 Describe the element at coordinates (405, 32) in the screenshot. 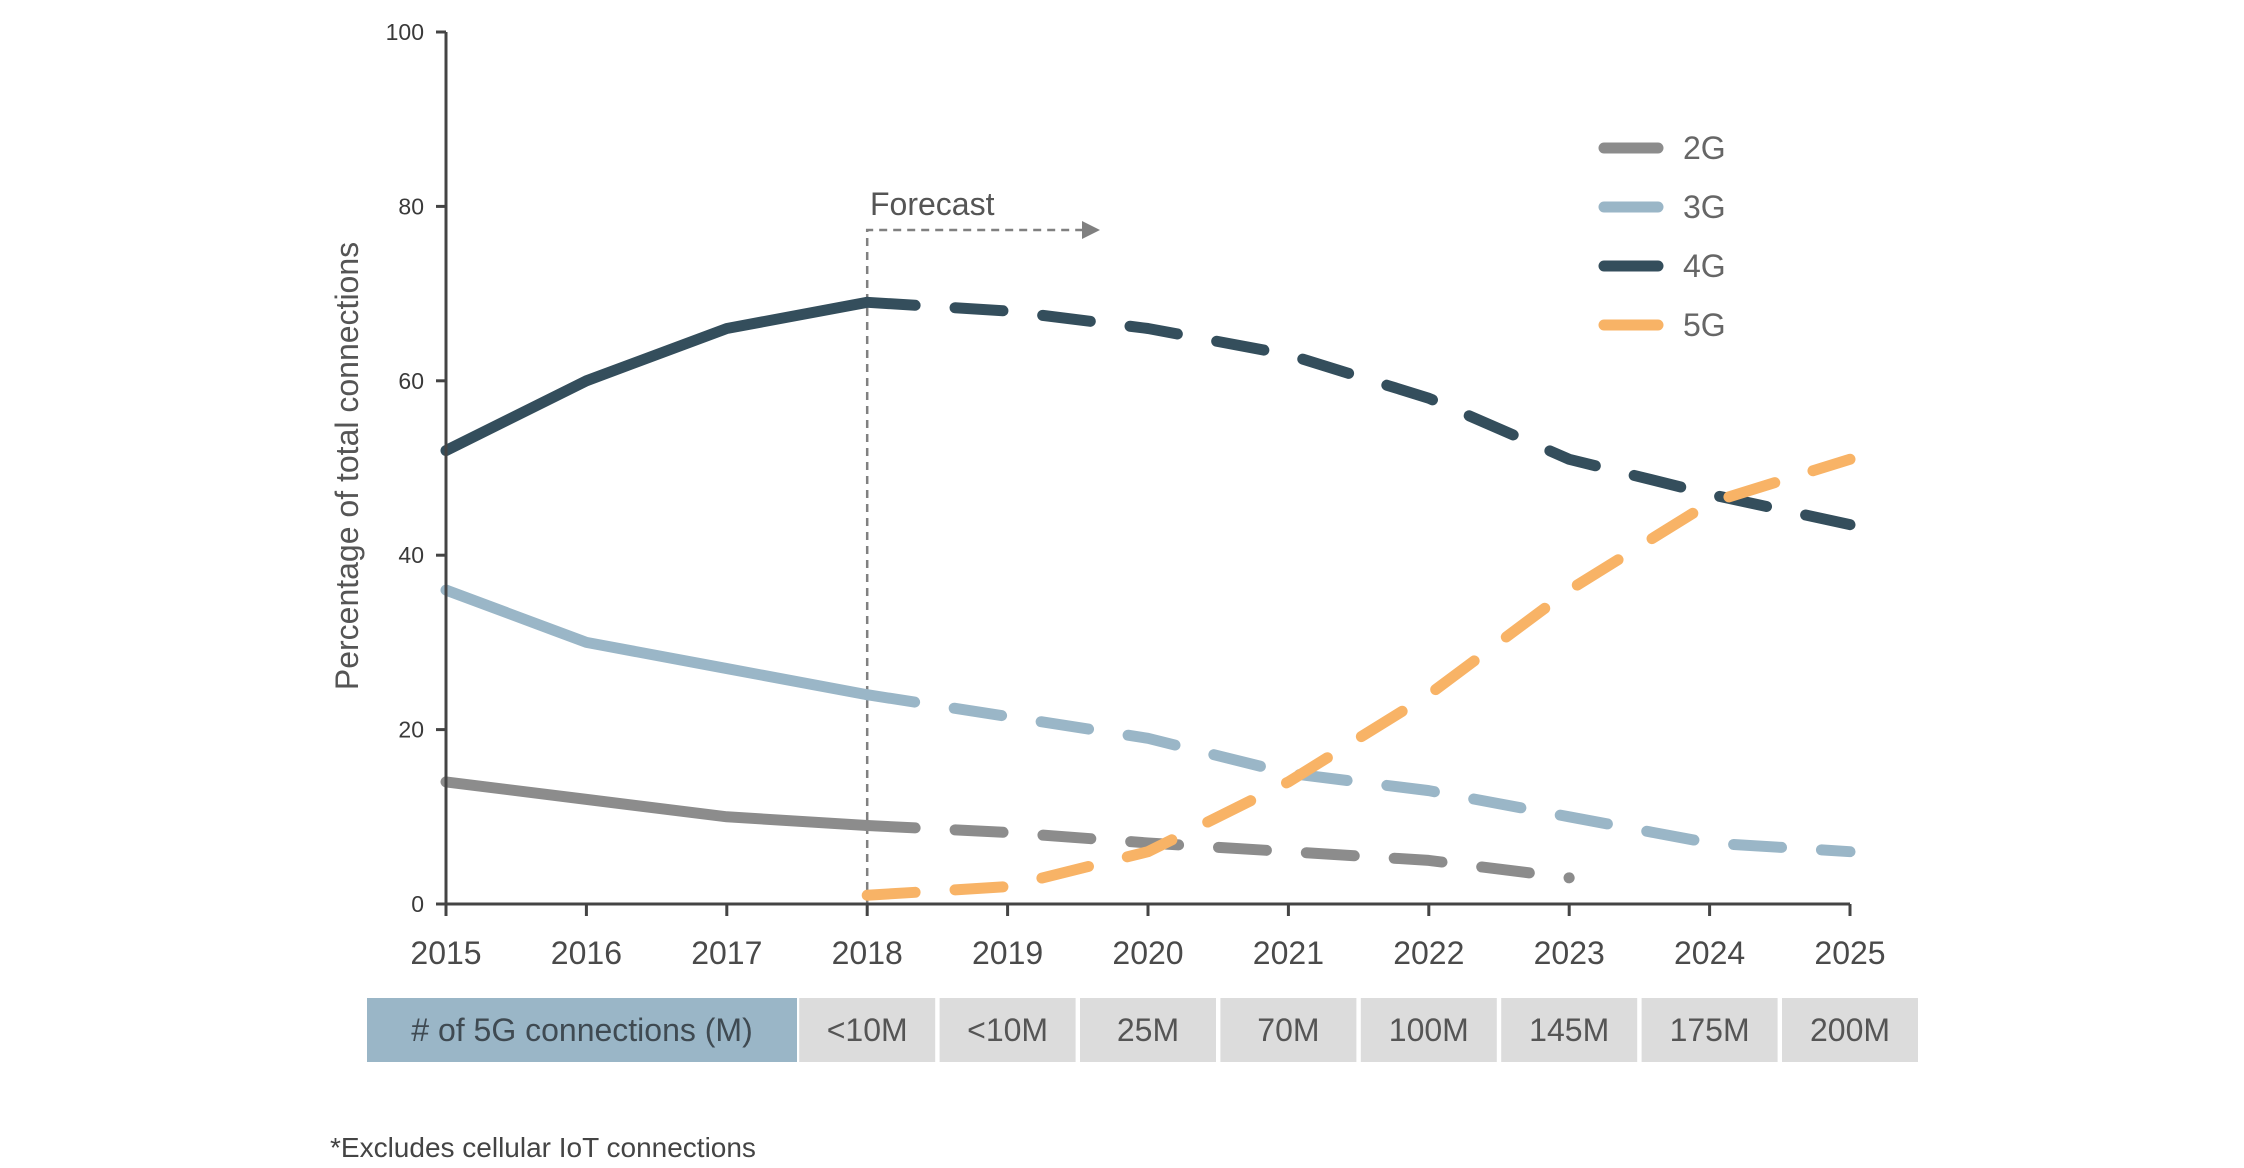

I see `y-tick-label: 100` at that location.